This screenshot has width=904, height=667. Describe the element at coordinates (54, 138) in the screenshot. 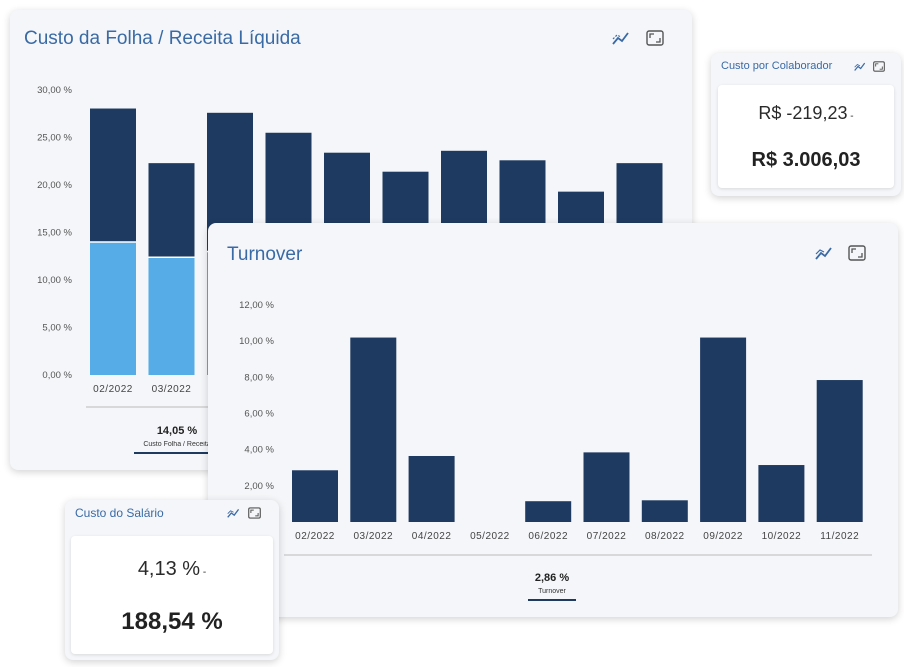

I see `y-tick-label: 25,00 %` at that location.